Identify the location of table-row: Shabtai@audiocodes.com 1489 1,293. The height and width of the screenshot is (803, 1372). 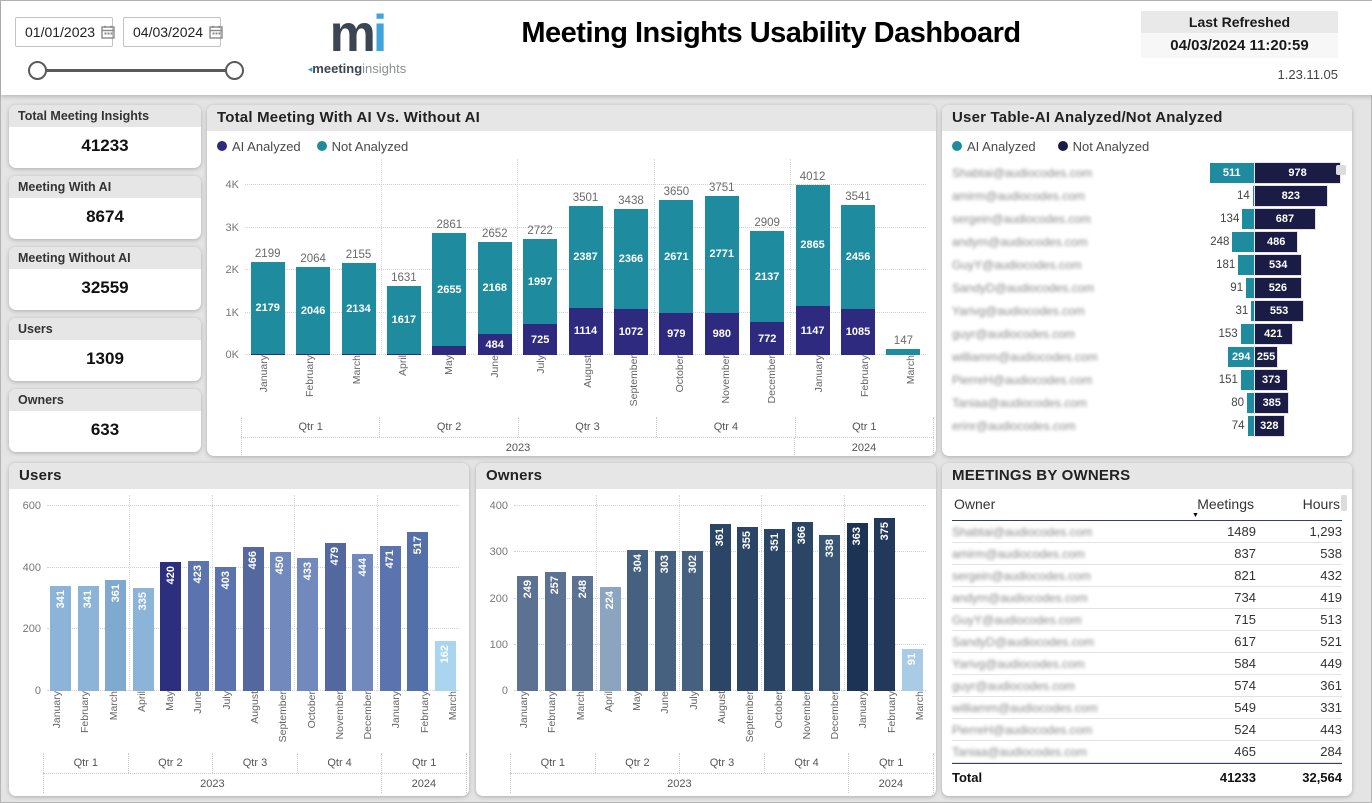
(1147, 532).